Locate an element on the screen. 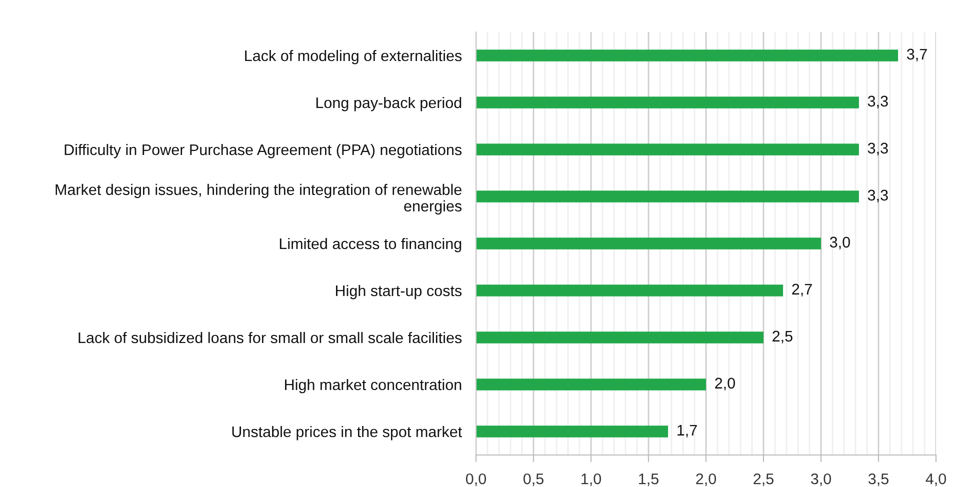 This screenshot has height=487, width=954. y-tick-label: Long pay-back period is located at coordinates (389, 104).